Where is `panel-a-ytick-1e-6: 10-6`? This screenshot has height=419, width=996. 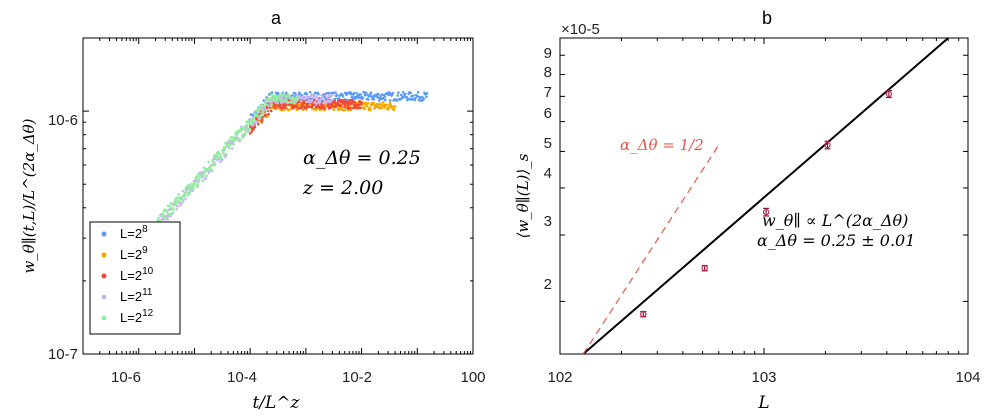 panel-a-ytick-1e-6: 10-6 is located at coordinates (63, 120).